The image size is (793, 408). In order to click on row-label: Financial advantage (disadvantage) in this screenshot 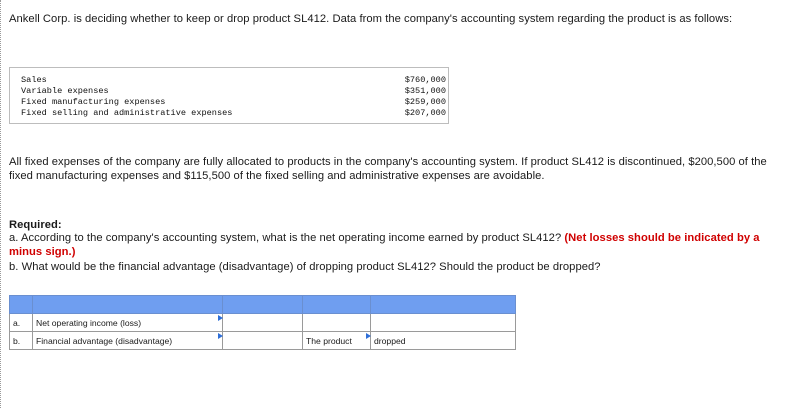, I will do `click(127, 340)`.